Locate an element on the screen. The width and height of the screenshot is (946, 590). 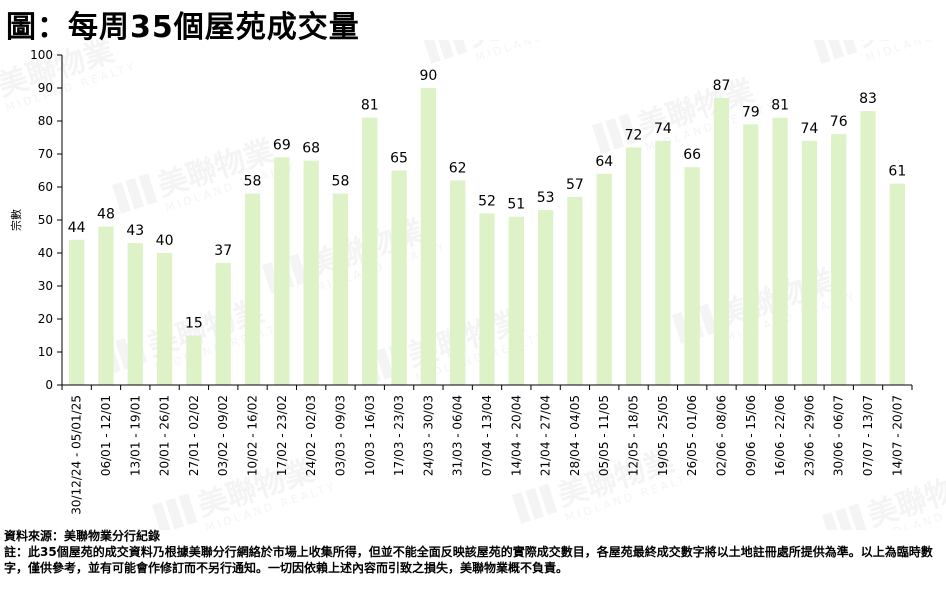
x-tick-label: 06/01 - 12/01 is located at coordinates (106, 435).